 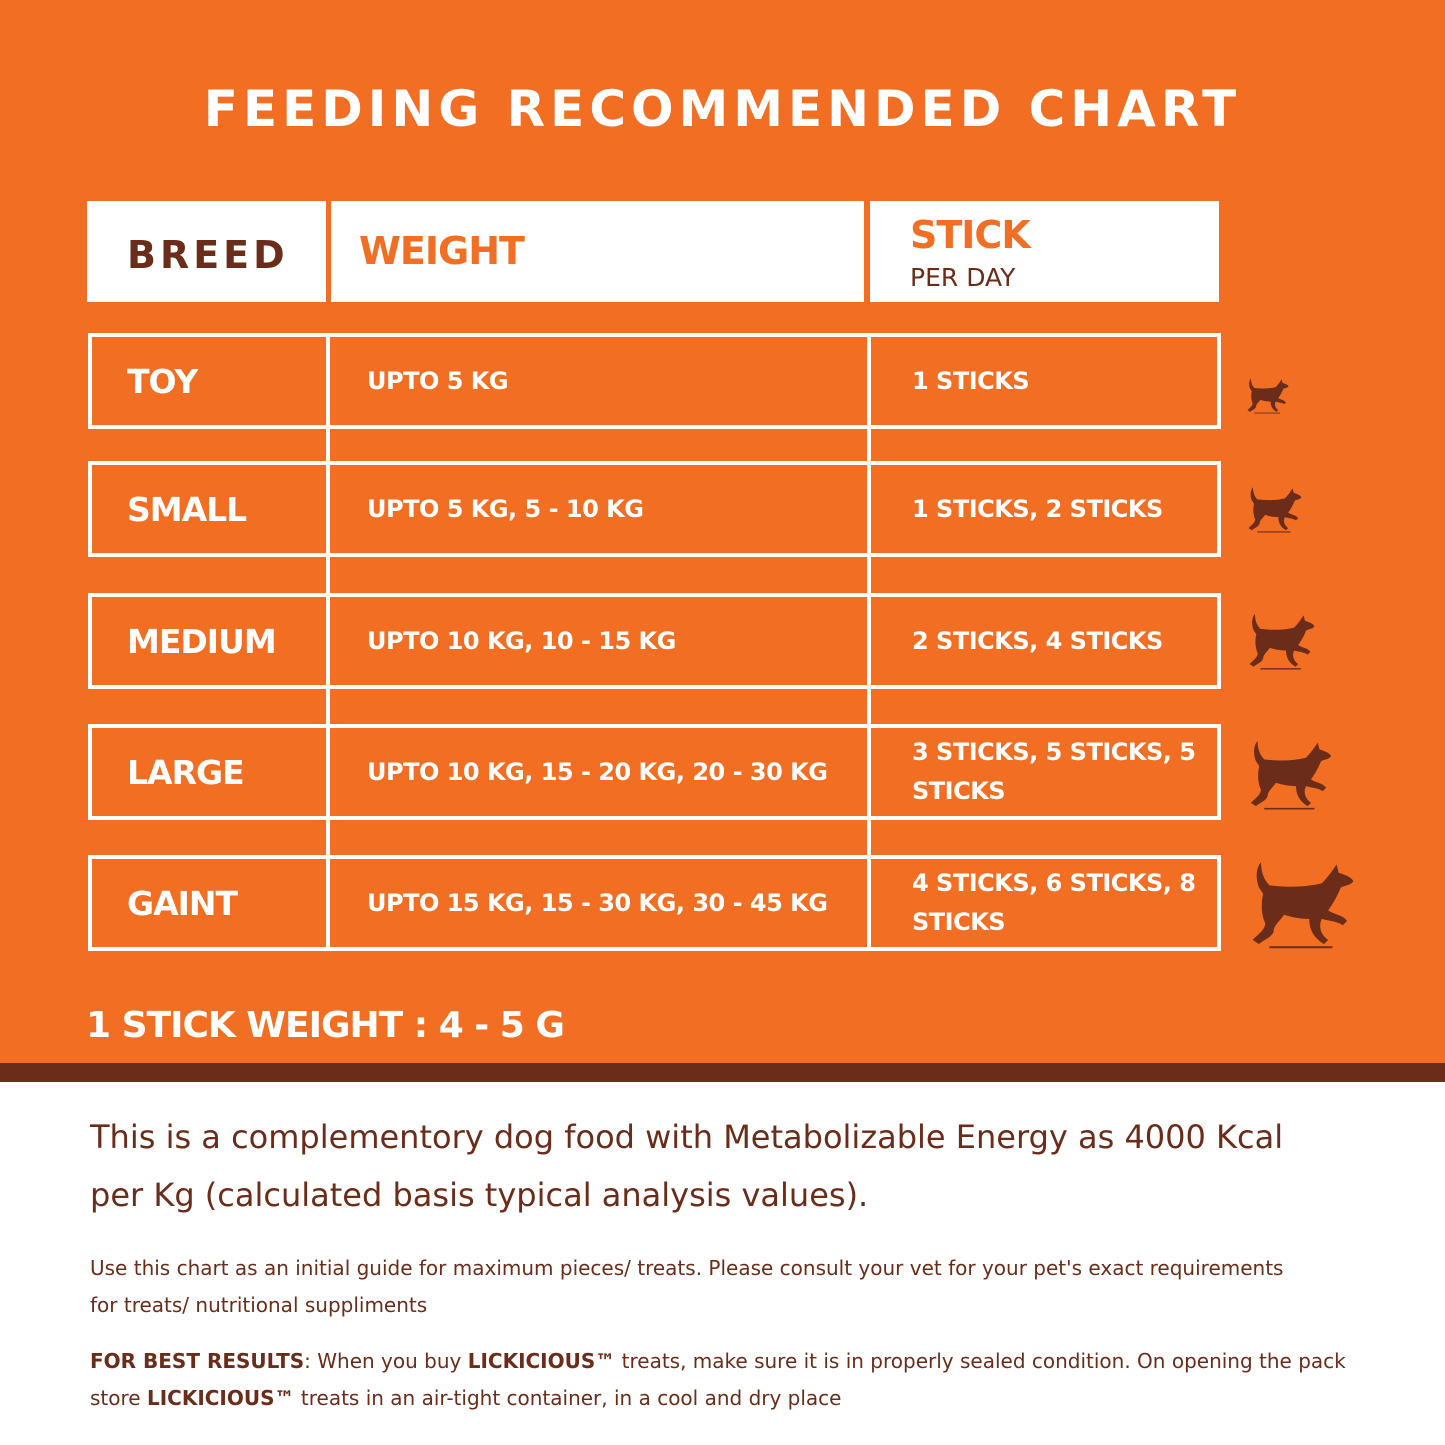 I want to click on breed-cell: TOY, so click(x=162, y=381).